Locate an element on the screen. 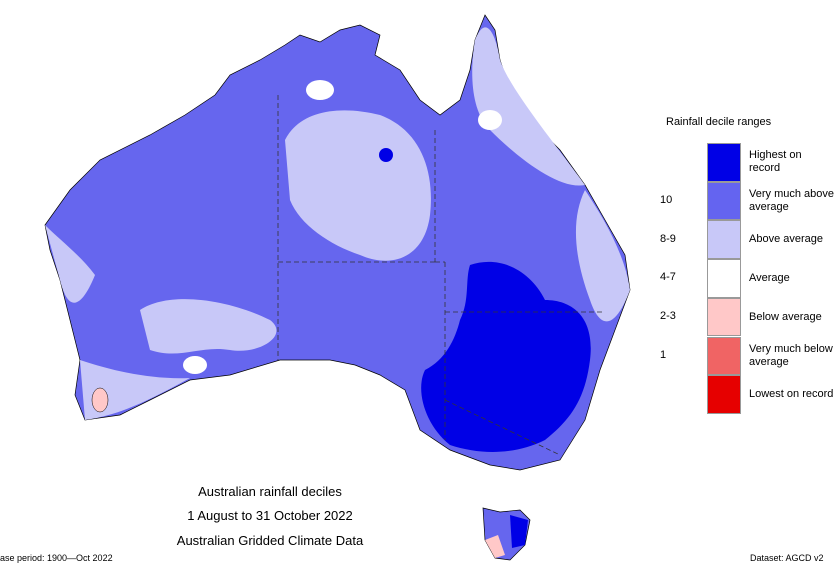  legend-range: 10 is located at coordinates (666, 200).